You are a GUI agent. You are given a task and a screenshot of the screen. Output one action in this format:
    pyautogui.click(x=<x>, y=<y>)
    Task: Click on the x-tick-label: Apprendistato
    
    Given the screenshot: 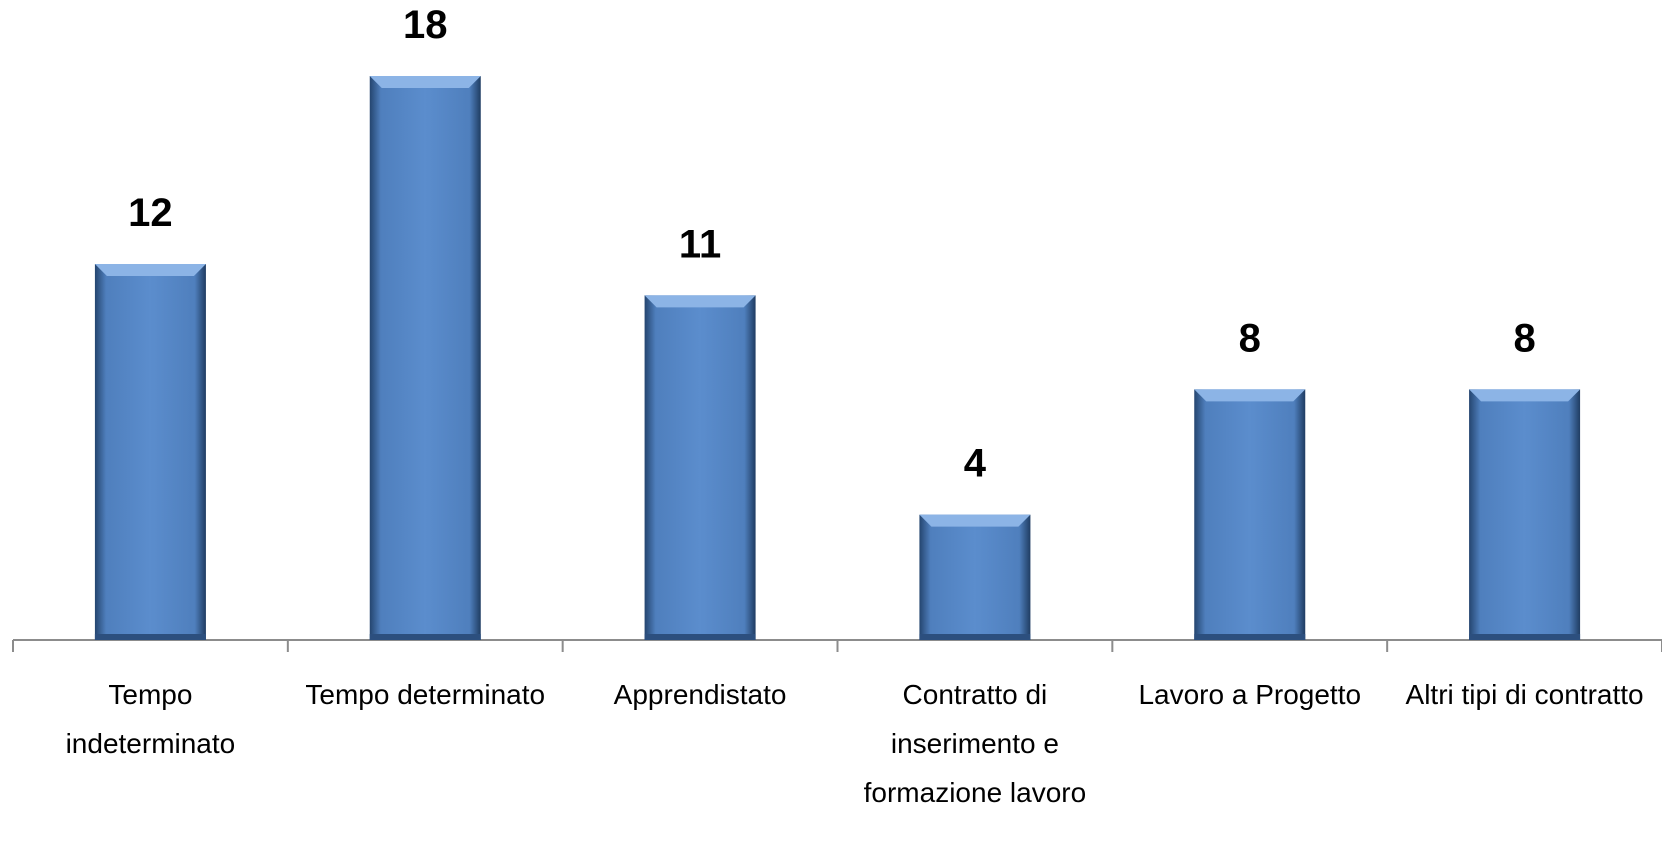 What is the action you would take?
    pyautogui.click(x=700, y=694)
    